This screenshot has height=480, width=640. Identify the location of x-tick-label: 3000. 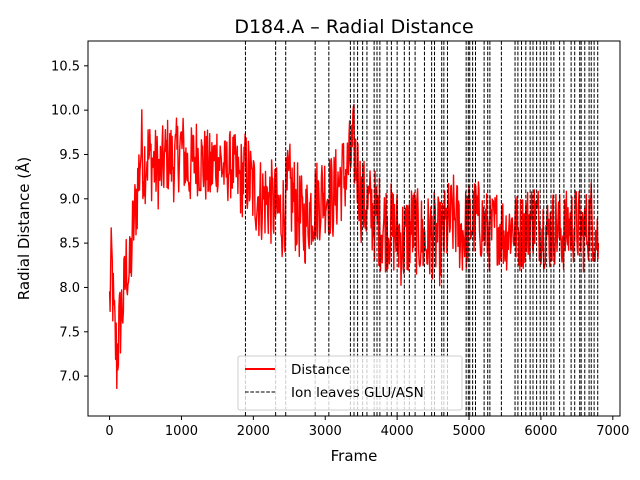
(325, 431).